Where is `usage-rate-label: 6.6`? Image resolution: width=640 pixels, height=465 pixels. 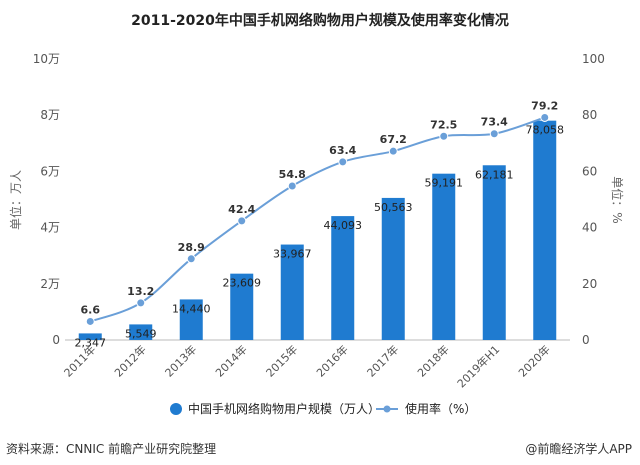
usage-rate-label: 6.6 is located at coordinates (91, 309).